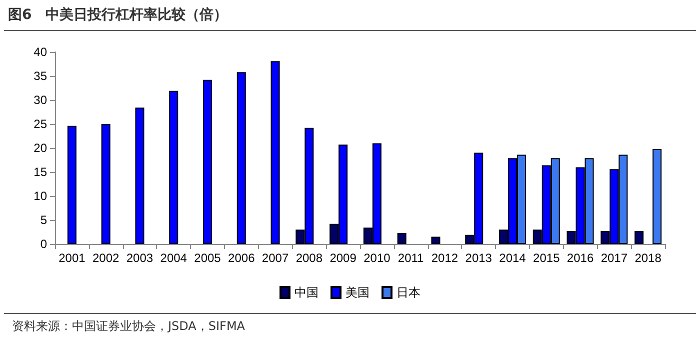 This screenshot has width=700, height=342. What do you see at coordinates (41, 196) in the screenshot?
I see `y-tick-label: 10` at bounding box center [41, 196].